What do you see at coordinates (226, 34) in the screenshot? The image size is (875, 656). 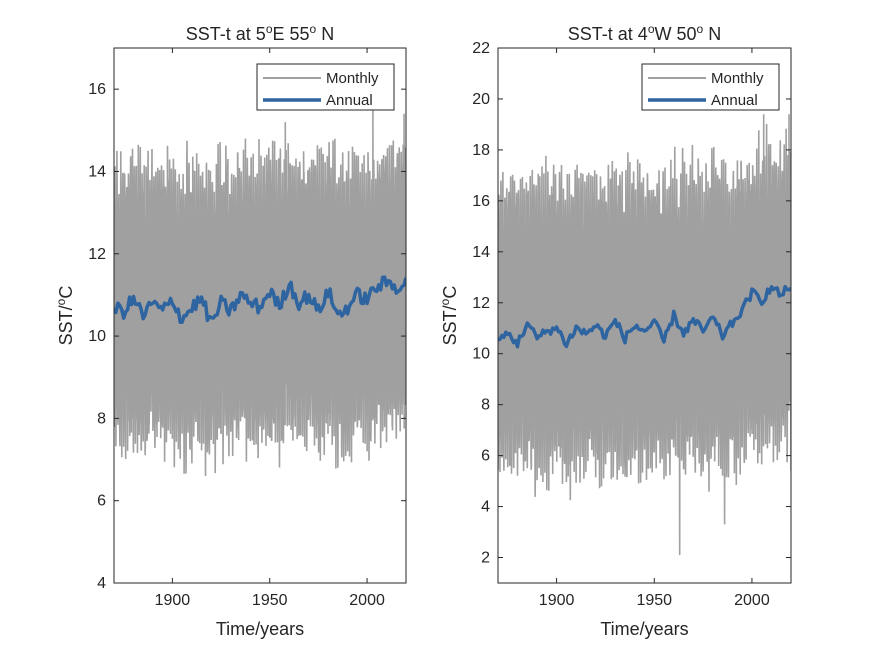 I see `title-part: SST-t at 5` at bounding box center [226, 34].